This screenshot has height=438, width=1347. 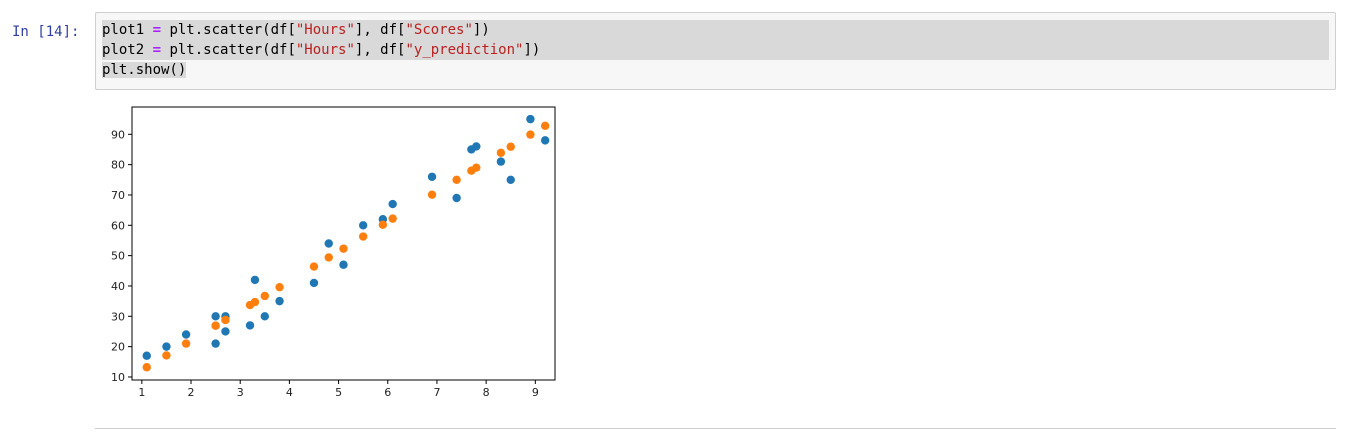 What do you see at coordinates (715, 70) in the screenshot?
I see `code-line: plt.show()` at bounding box center [715, 70].